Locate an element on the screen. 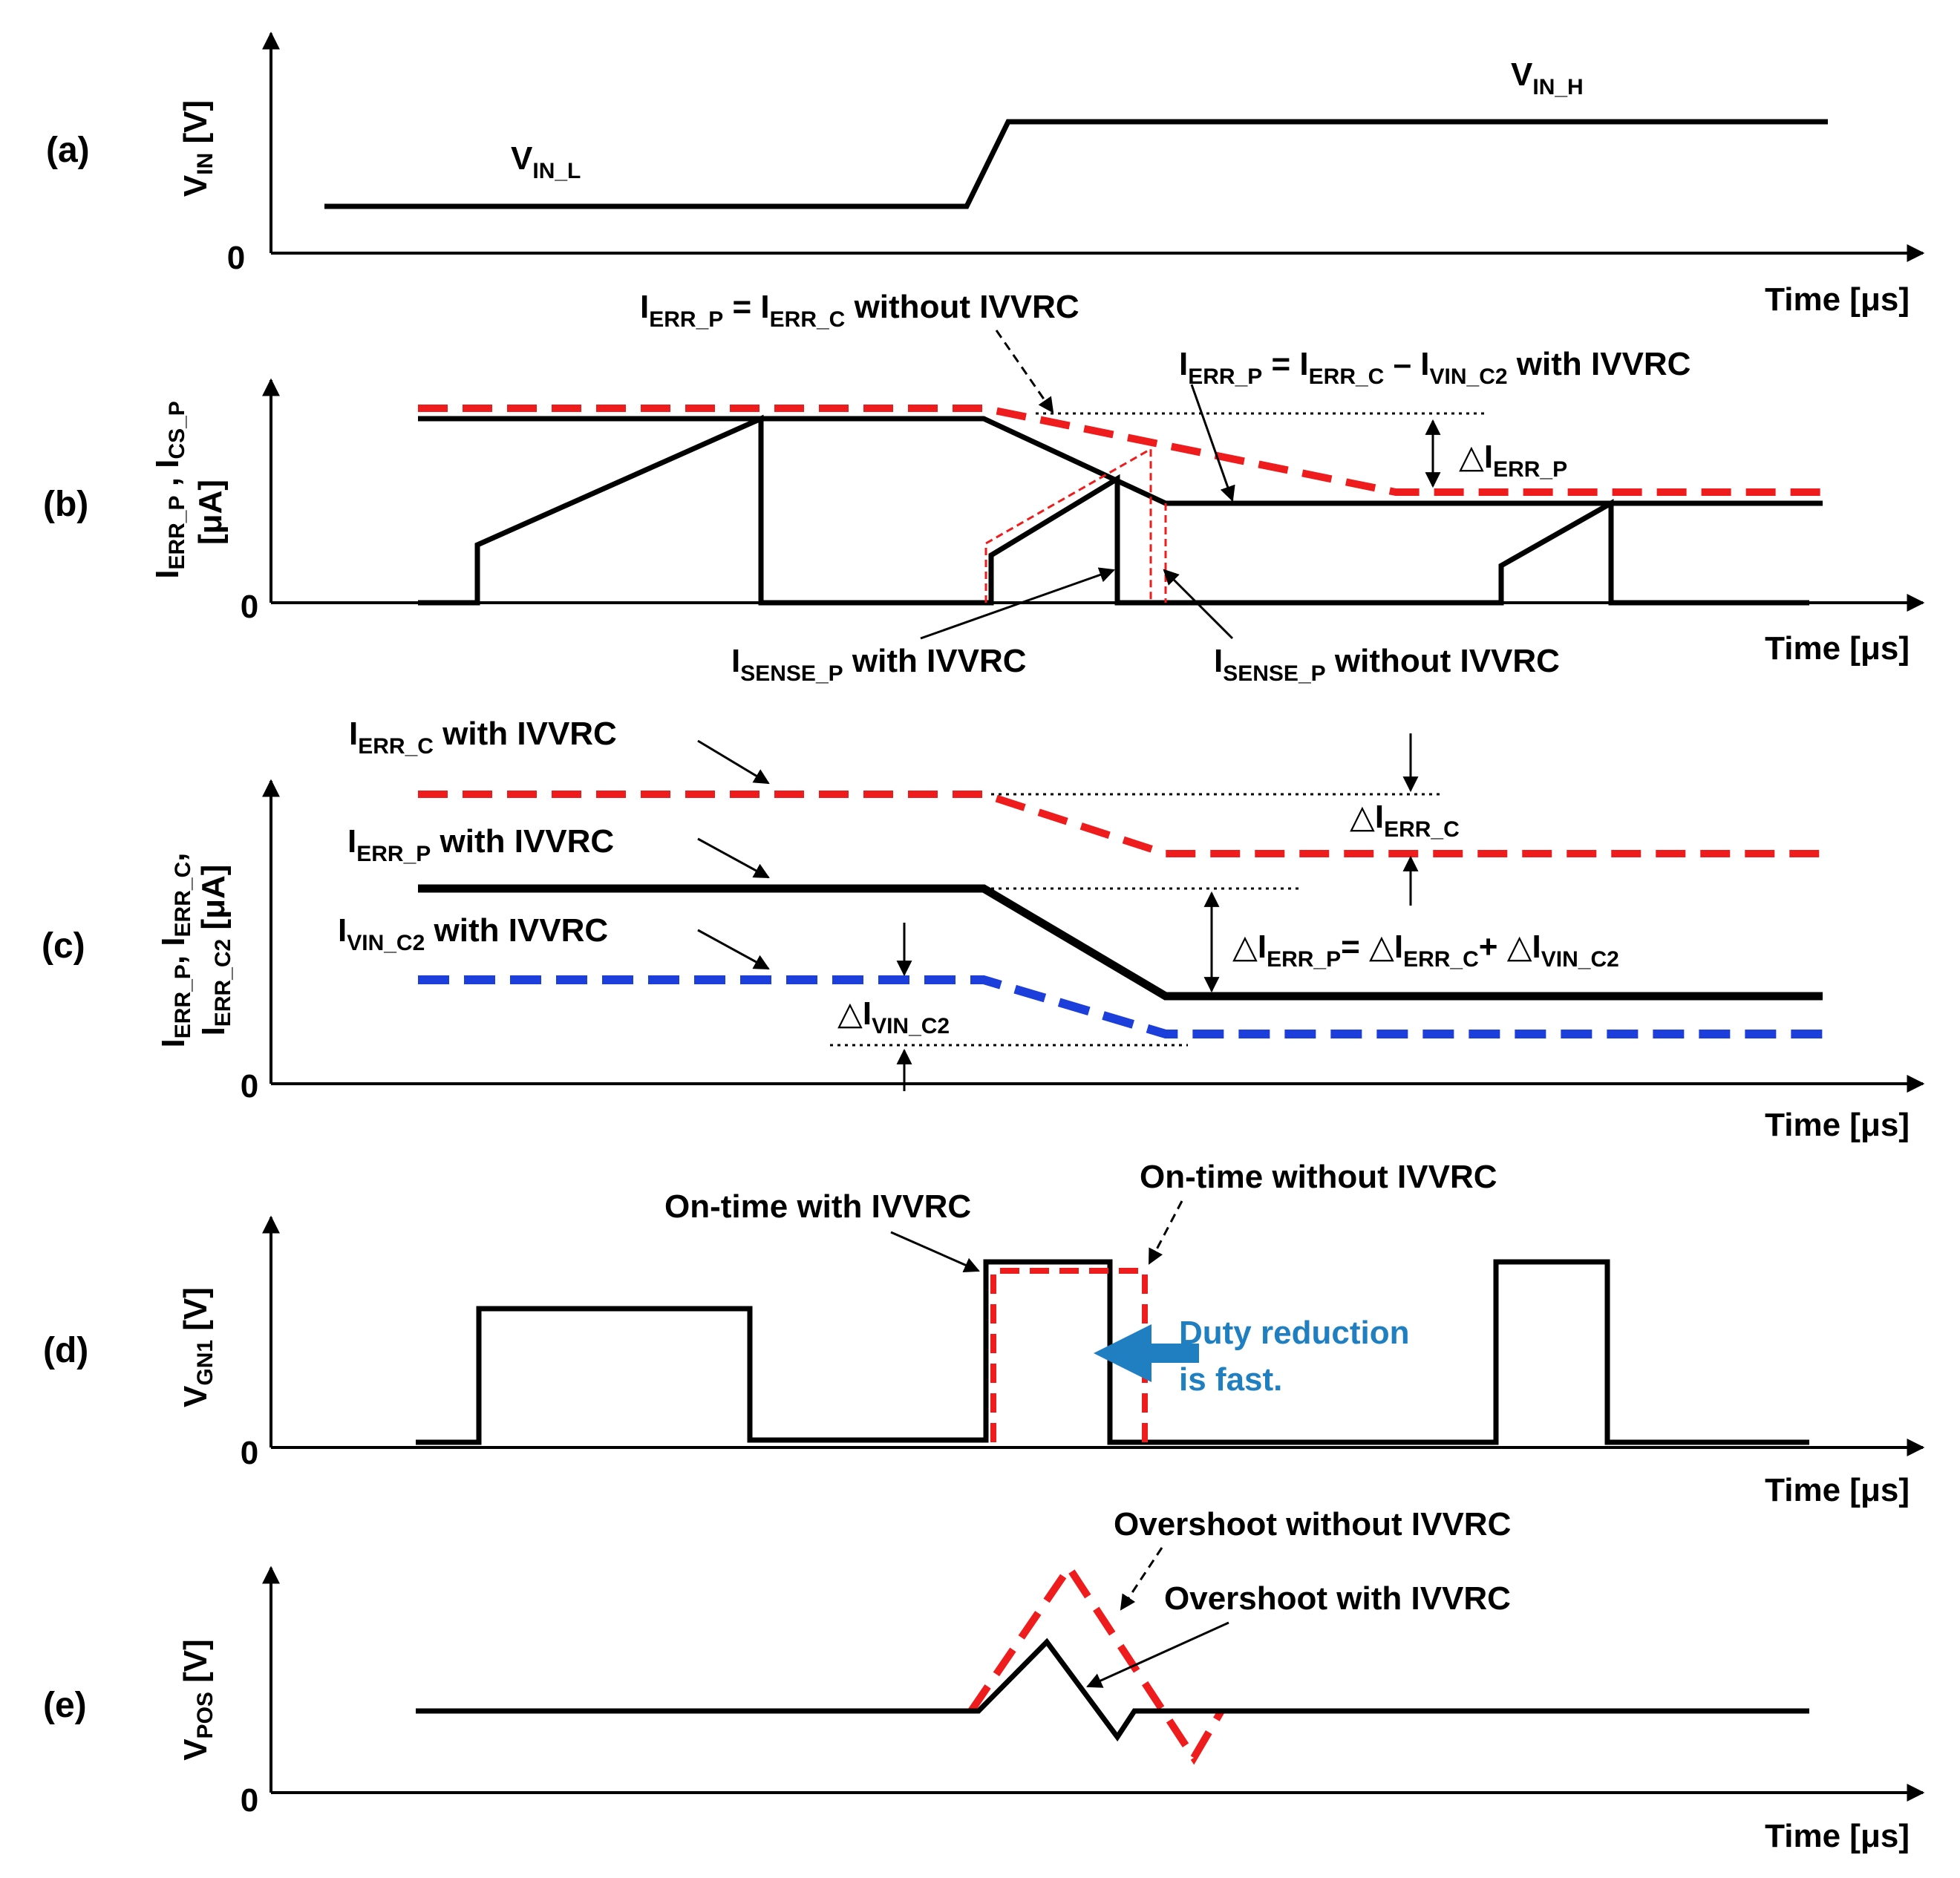 Image resolution: width=1960 pixels, height=1878 pixels. delta-ivin-c2-label: △IVIN_C2 is located at coordinates (893, 1016).